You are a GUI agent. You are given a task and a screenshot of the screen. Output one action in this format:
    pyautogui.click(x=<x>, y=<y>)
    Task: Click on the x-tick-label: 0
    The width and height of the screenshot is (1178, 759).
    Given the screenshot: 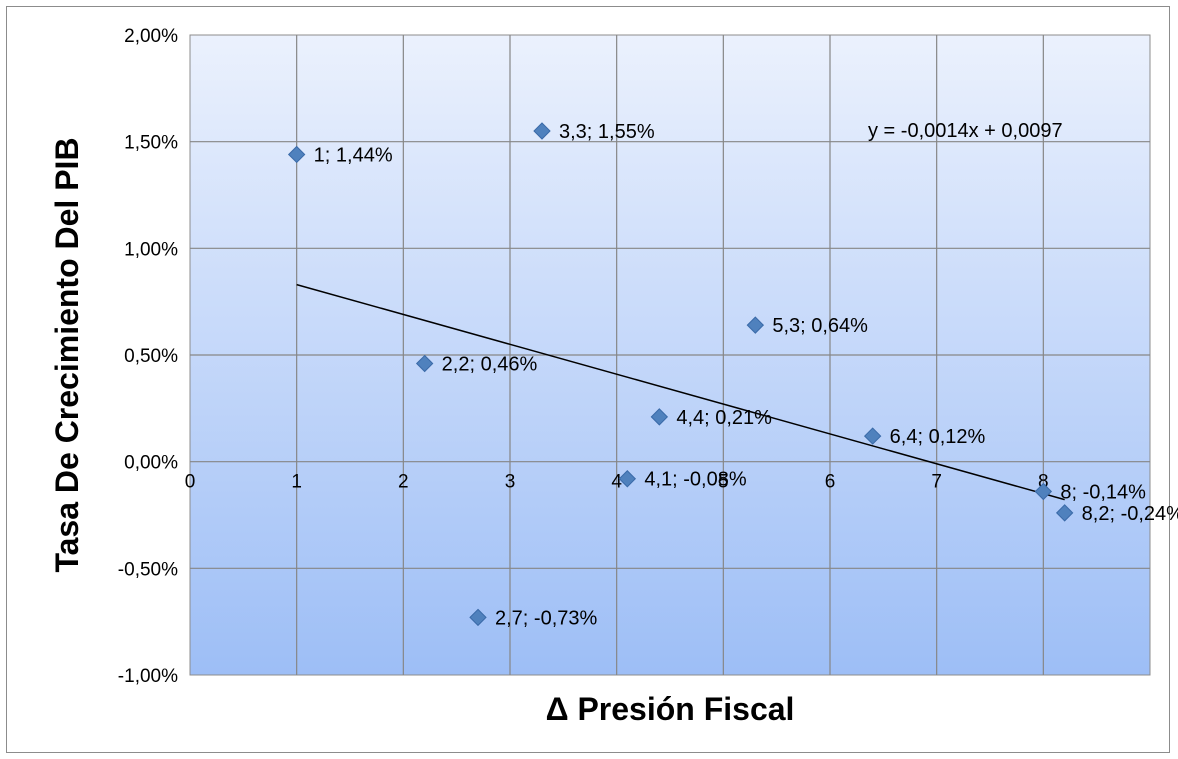 What is the action you would take?
    pyautogui.click(x=190, y=482)
    